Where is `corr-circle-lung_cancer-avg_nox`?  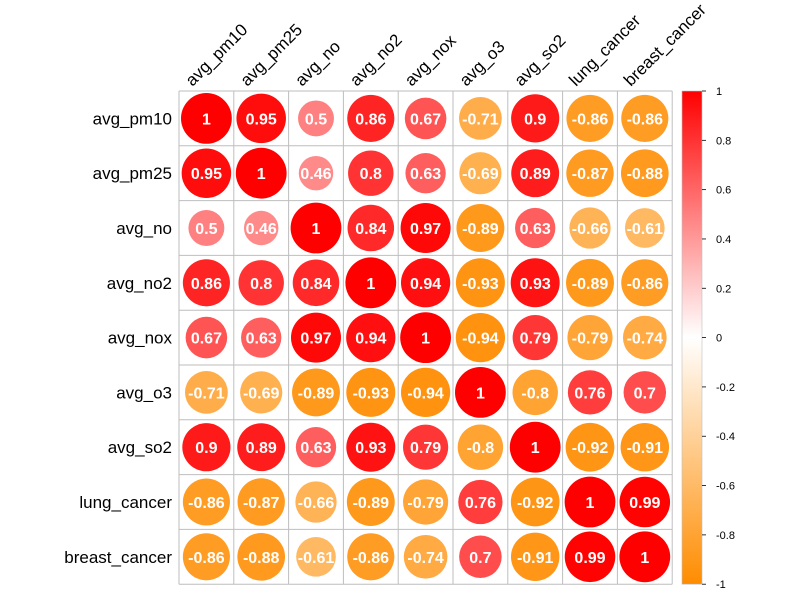 corr-circle-lung_cancer-avg_nox is located at coordinates (426, 502).